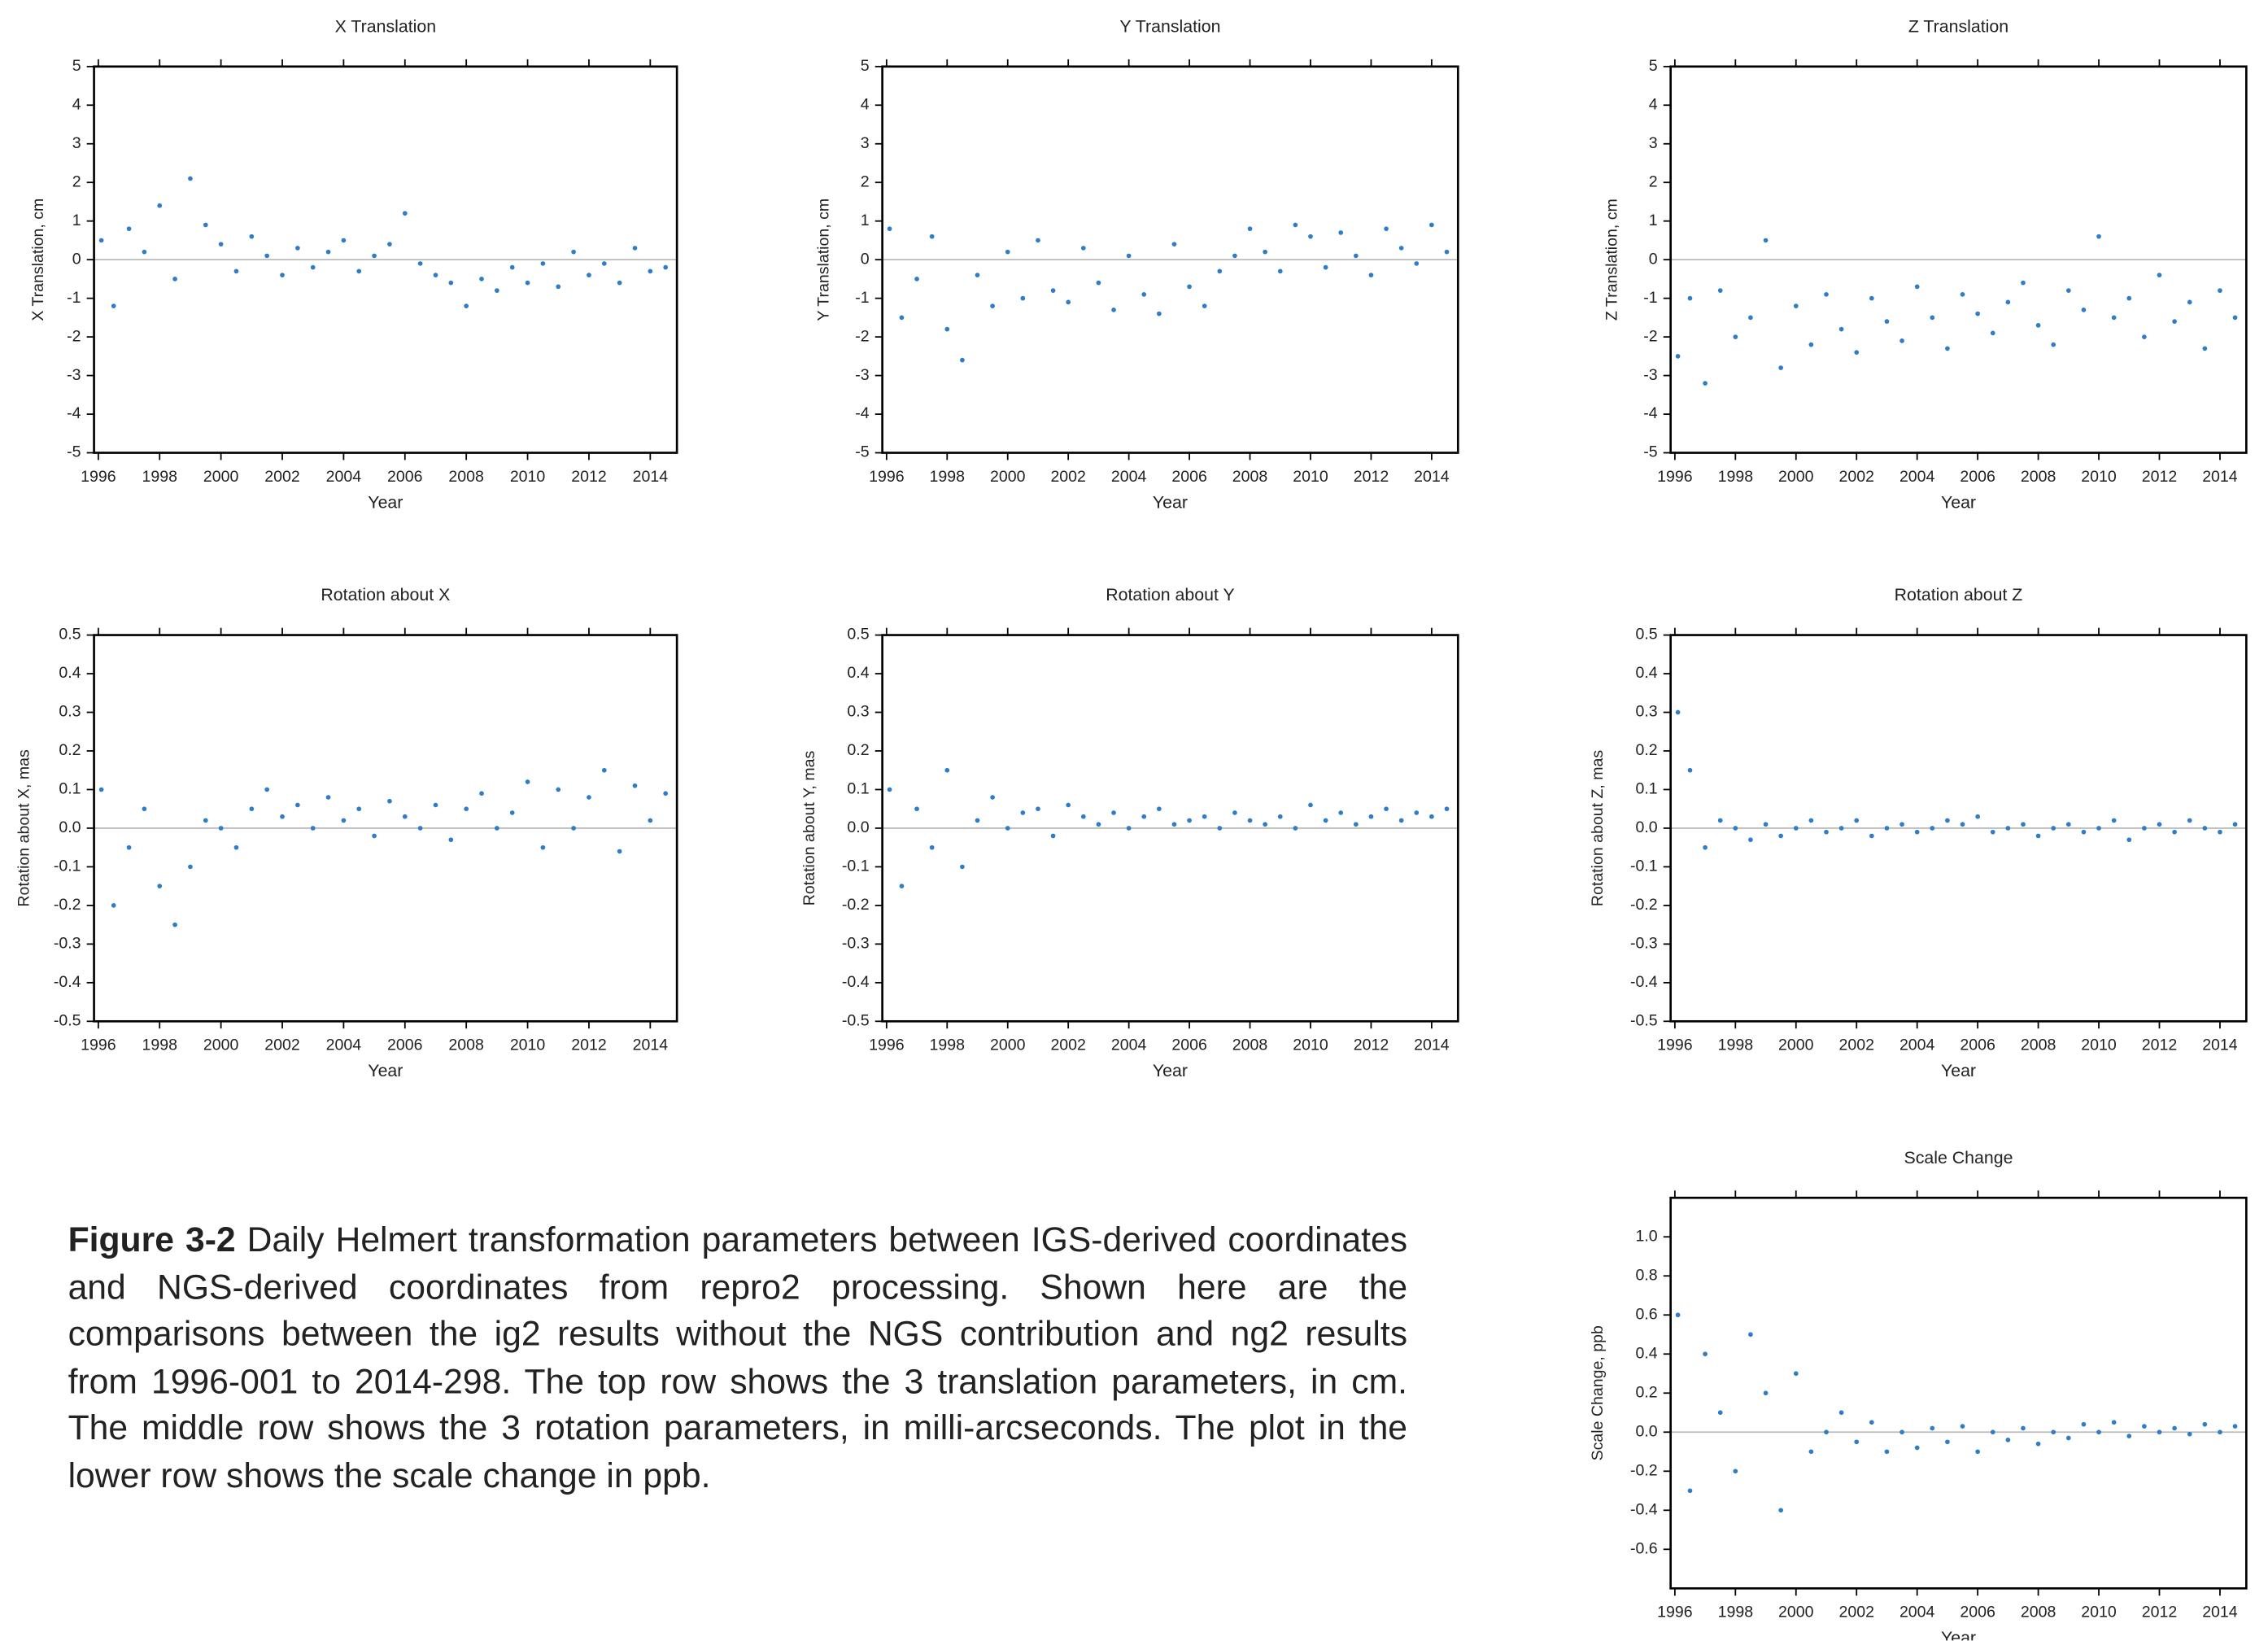 This screenshot has height=1641, width=2268. I want to click on caption-label: Figure 3-2, so click(152, 1240).